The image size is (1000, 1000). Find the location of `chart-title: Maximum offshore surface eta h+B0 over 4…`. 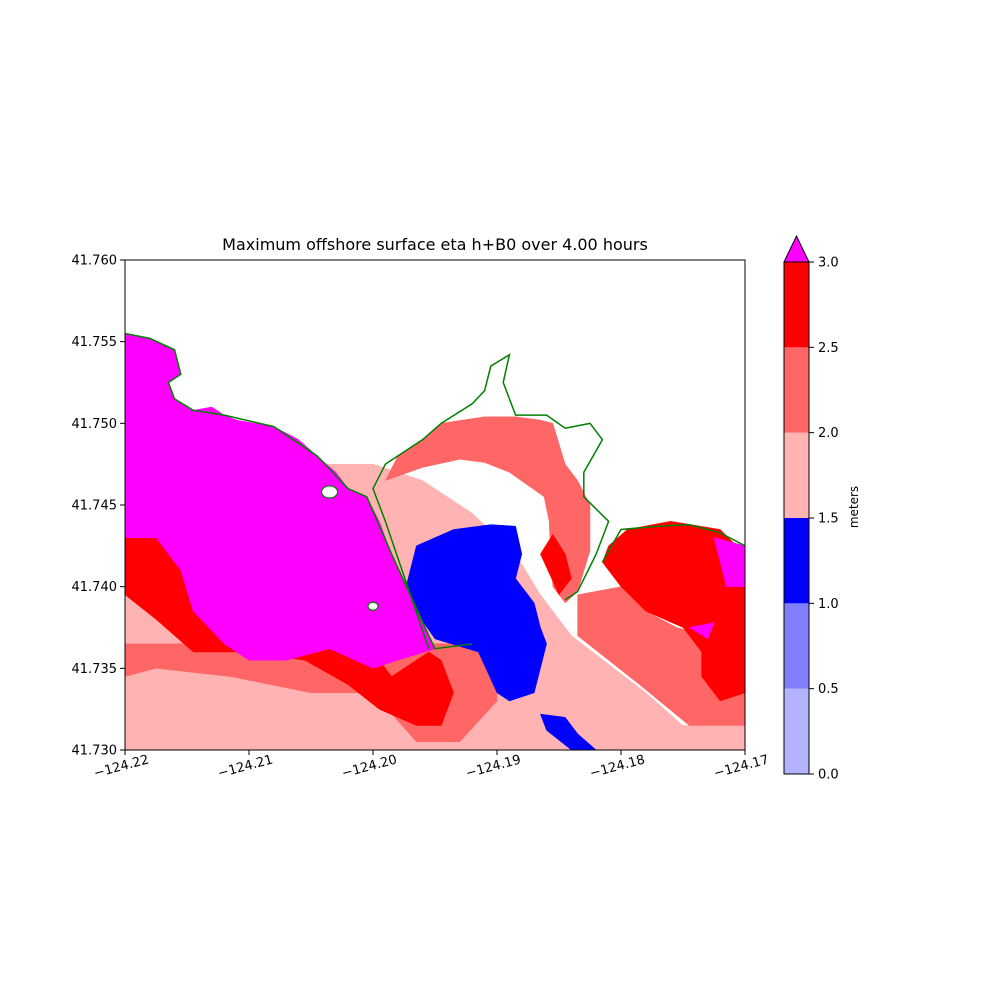

chart-title: Maximum offshore surface eta h+B0 over 4… is located at coordinates (435, 244).